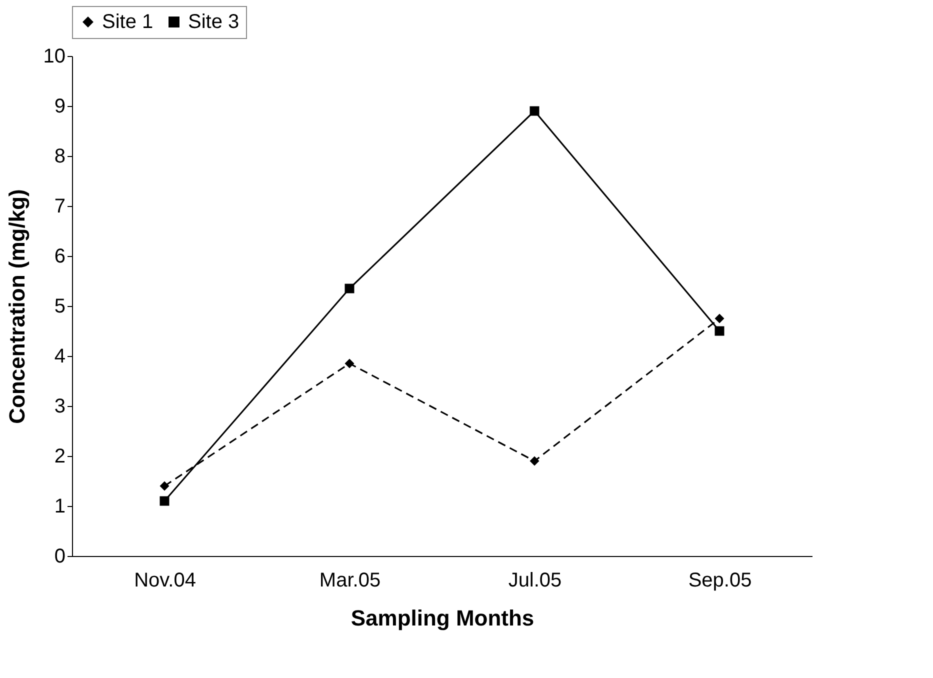  Describe the element at coordinates (720, 581) in the screenshot. I see `x-tick-label: Sep.05` at that location.